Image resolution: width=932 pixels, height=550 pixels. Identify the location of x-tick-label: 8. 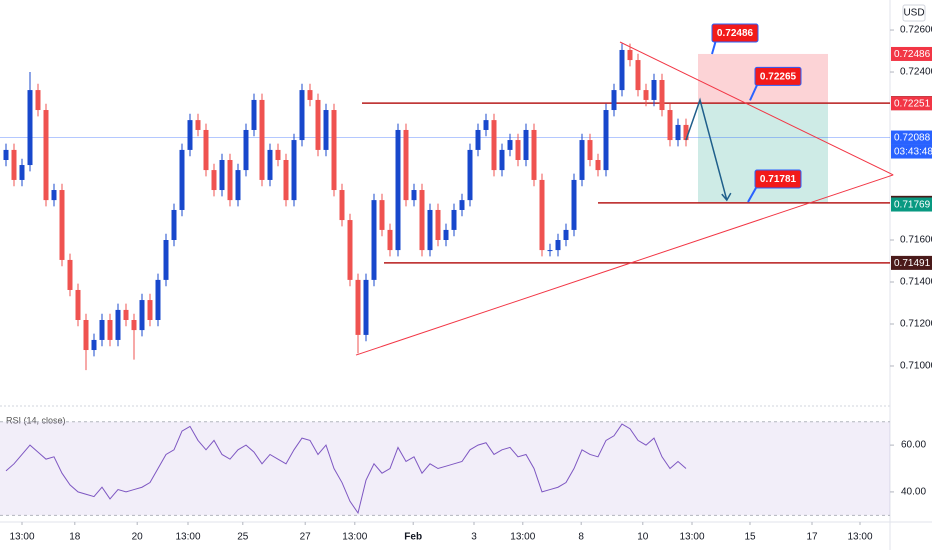
(581, 537).